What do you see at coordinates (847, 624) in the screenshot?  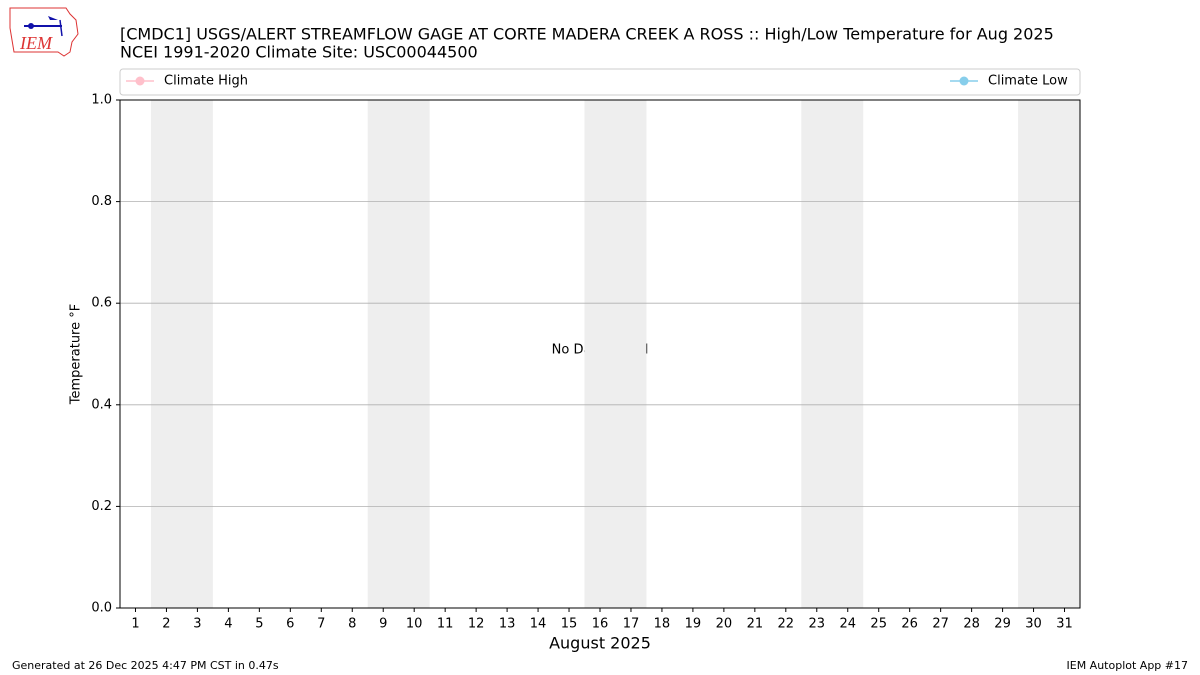 I see `x-tick-label: 24` at bounding box center [847, 624].